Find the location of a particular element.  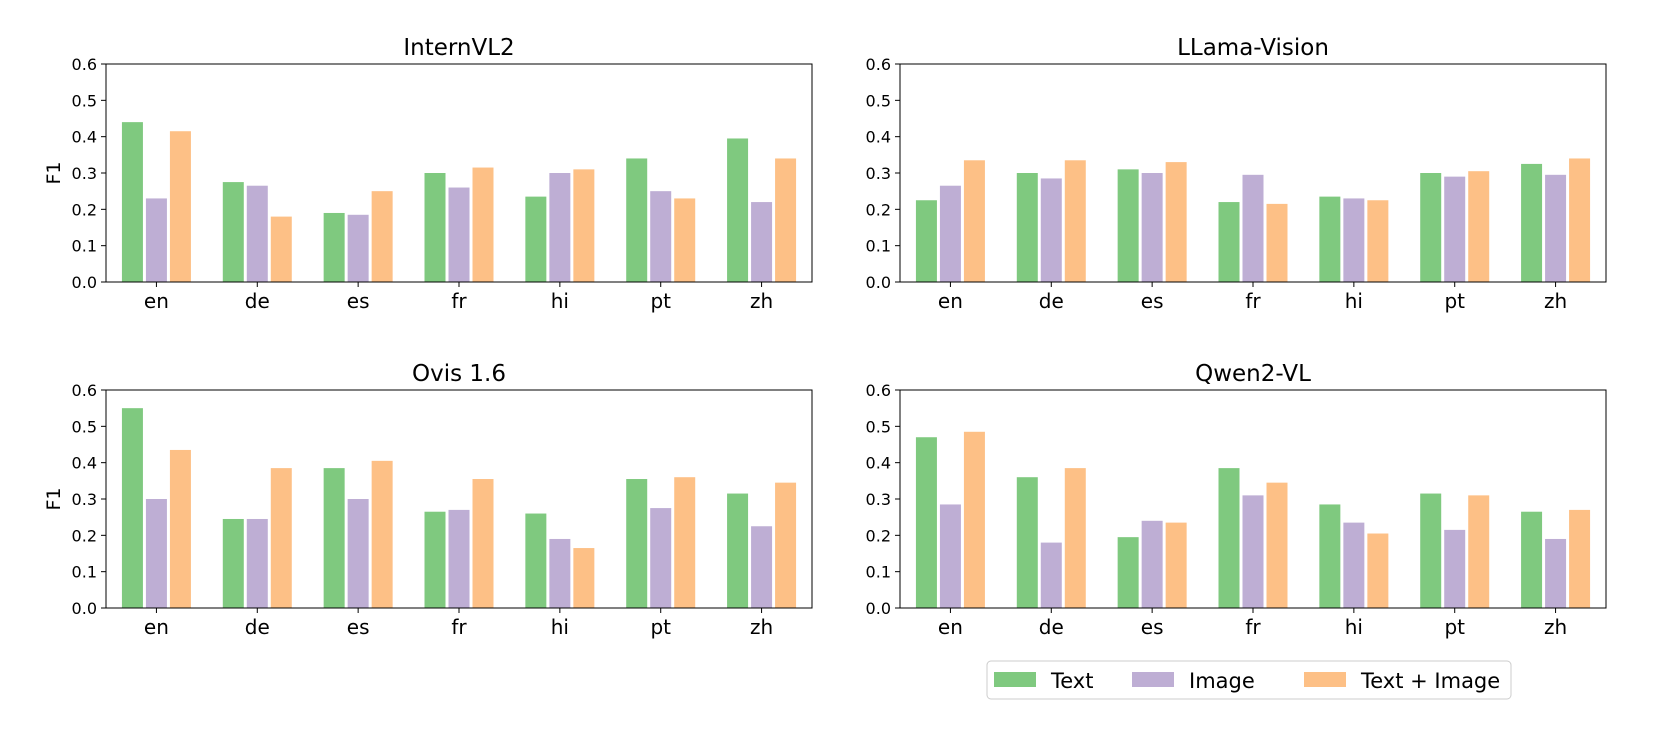

legend-label-0: Text is located at coordinates (1071, 681).